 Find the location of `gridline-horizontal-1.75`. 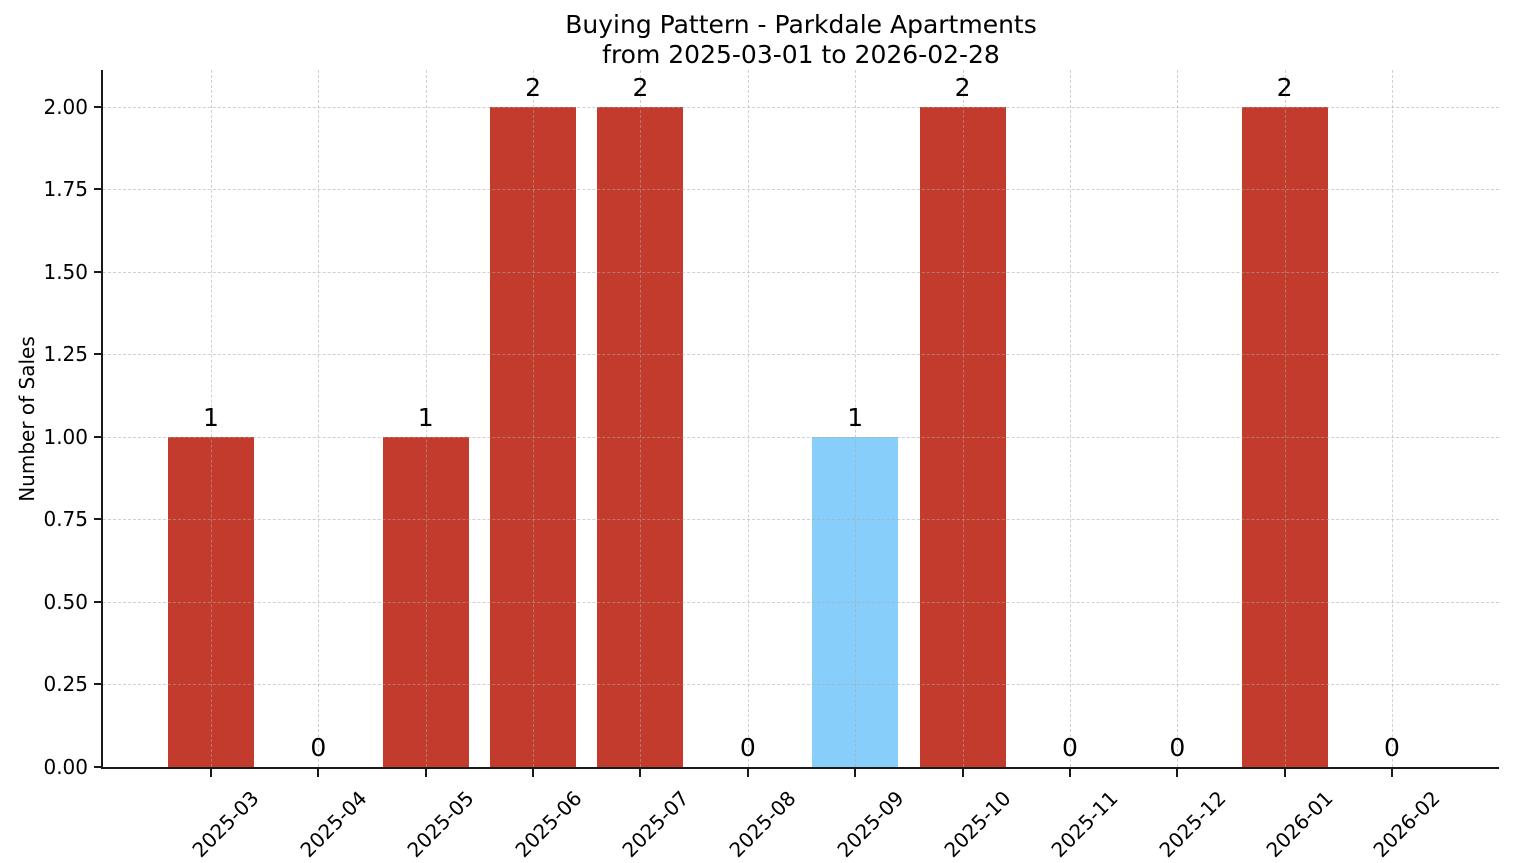

gridline-horizontal-1.75 is located at coordinates (801, 190).